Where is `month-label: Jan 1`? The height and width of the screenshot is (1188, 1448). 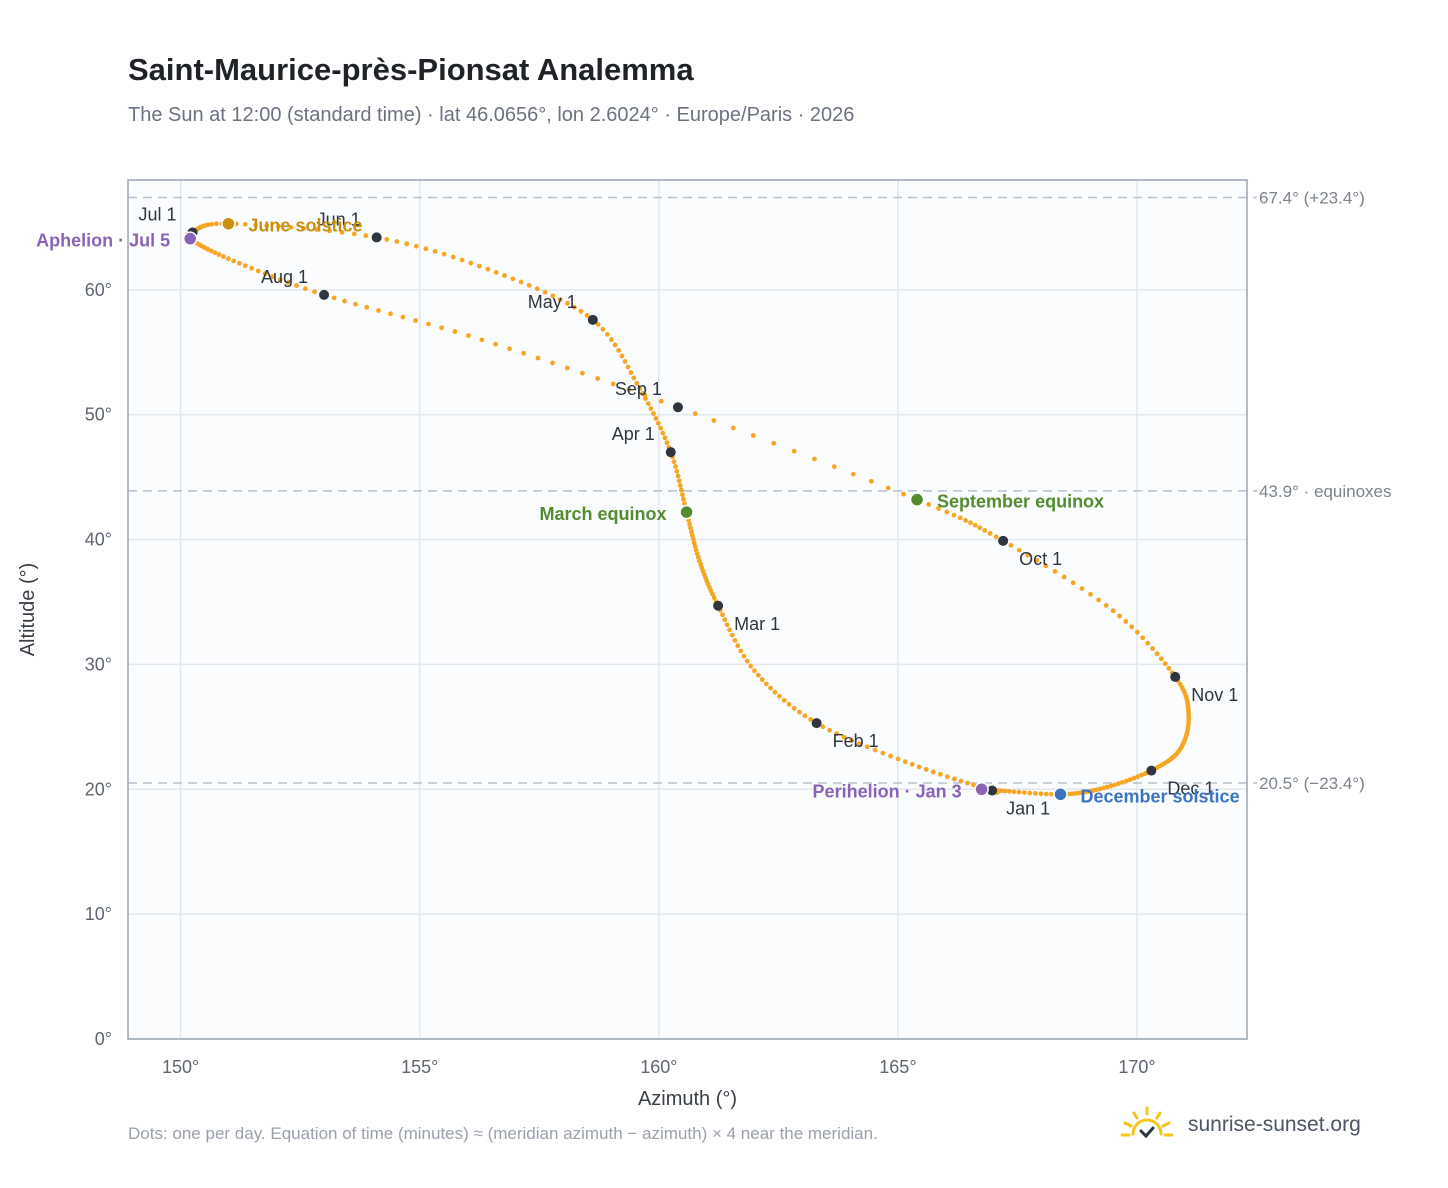
month-label: Jan 1 is located at coordinates (1028, 809).